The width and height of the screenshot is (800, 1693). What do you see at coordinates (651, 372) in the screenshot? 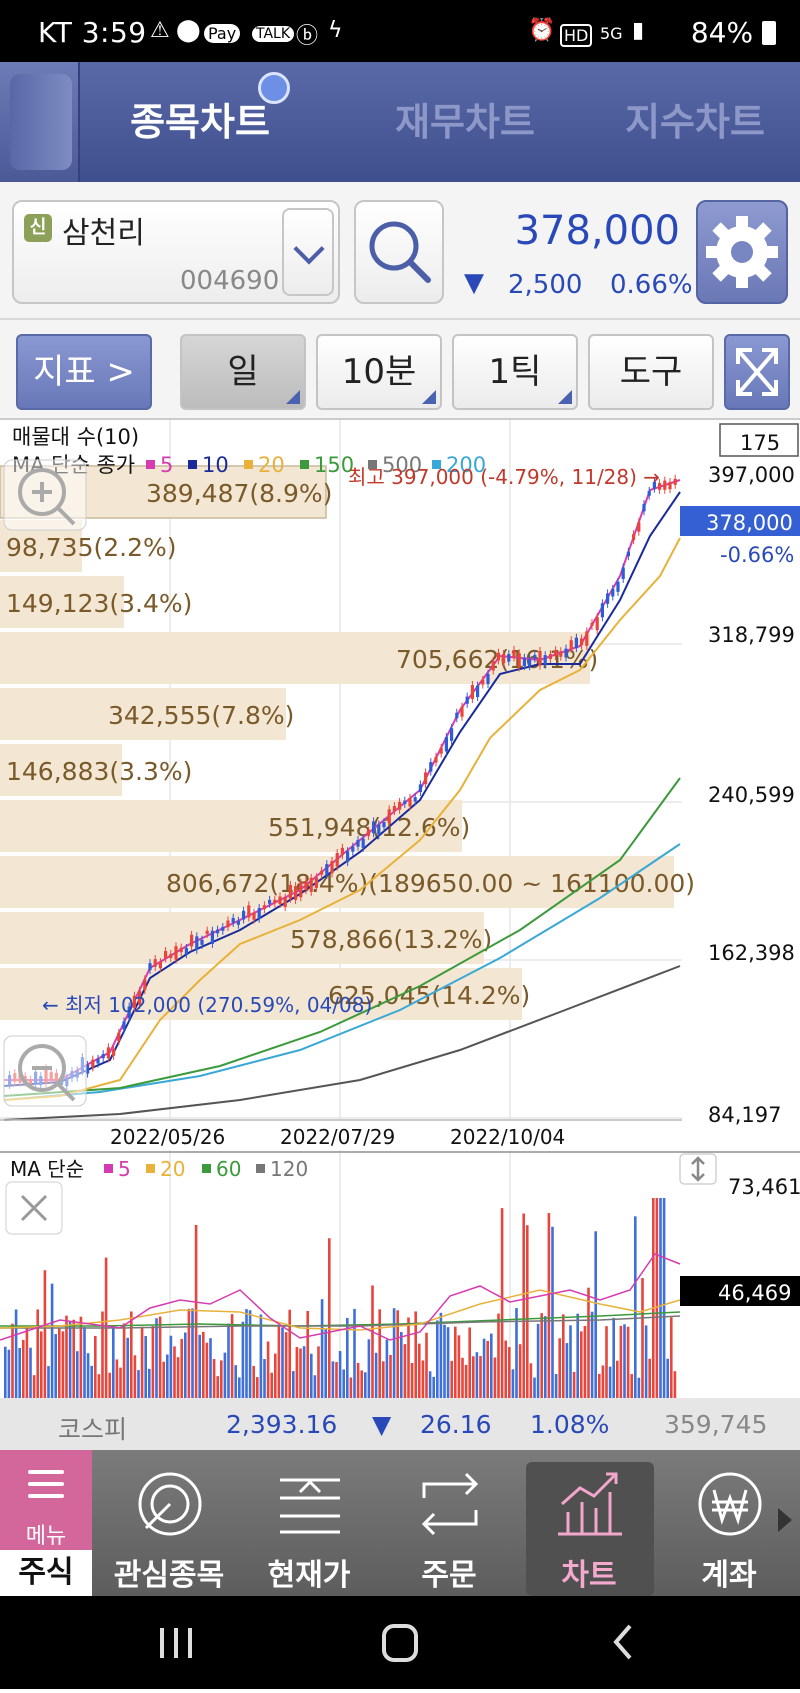
I see `tools-button: 도구` at bounding box center [651, 372].